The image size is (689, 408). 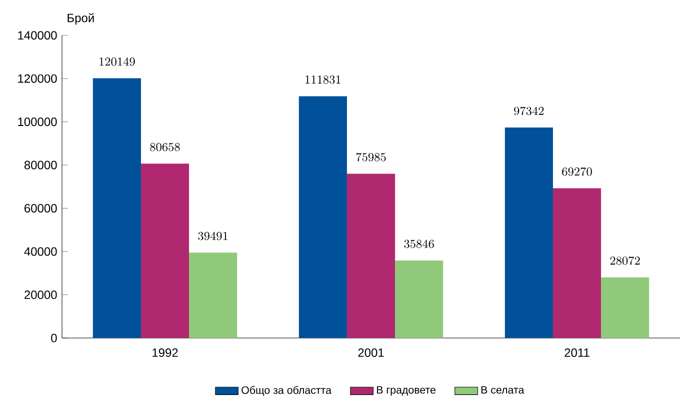 I want to click on y-tick-label: 100000, so click(x=37, y=122).